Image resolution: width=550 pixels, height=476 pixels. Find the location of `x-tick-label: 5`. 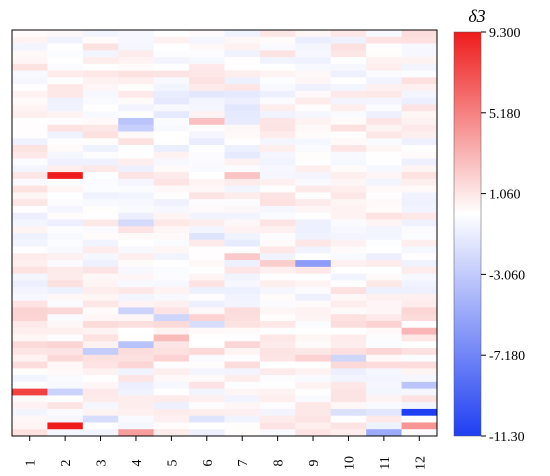

x-tick-label: 5 is located at coordinates (172, 463).